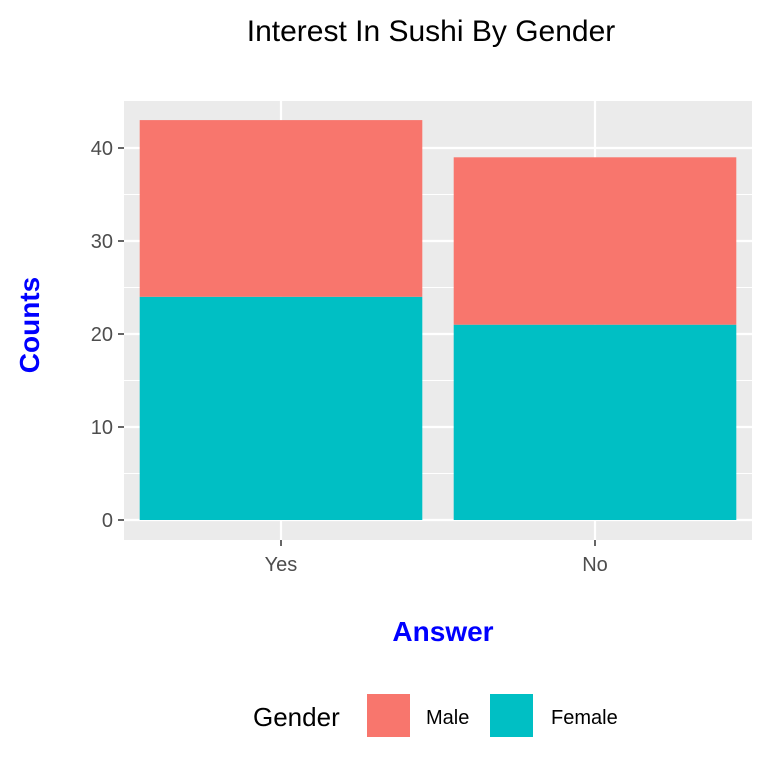  Describe the element at coordinates (442, 631) in the screenshot. I see `x-axis-title: Answer` at that location.